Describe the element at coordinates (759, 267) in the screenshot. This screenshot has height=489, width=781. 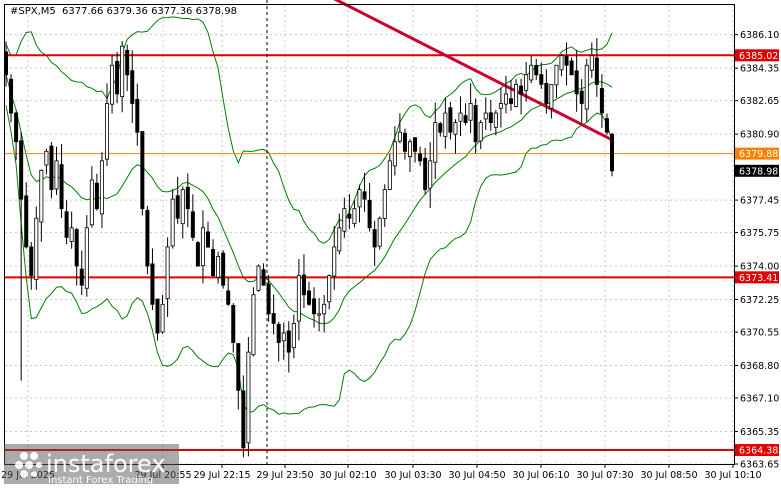
I see `y-tick-label: 6374.00` at that location.